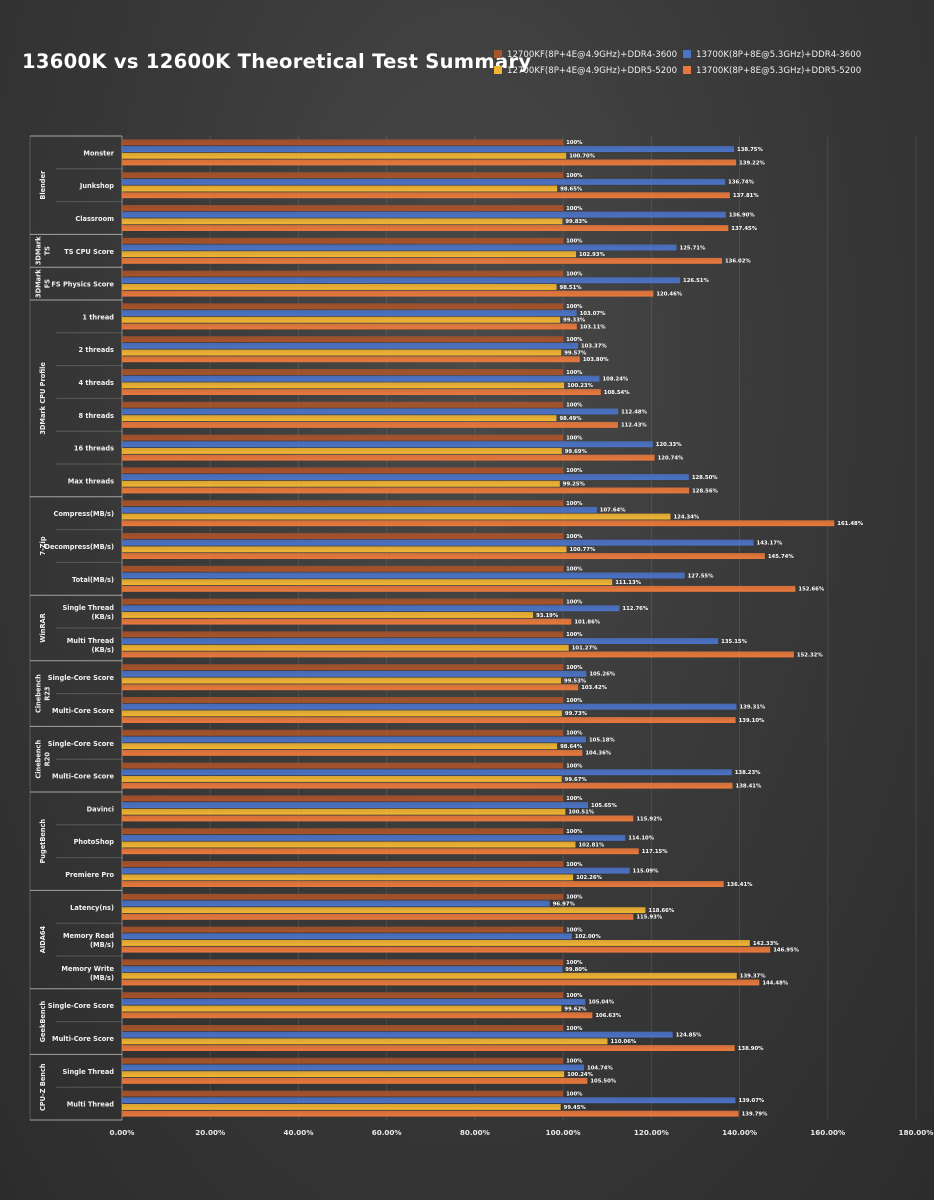  Describe the element at coordinates (80, 547) in the screenshot. I see `row-label-12: Decompress(MB/s)` at that location.